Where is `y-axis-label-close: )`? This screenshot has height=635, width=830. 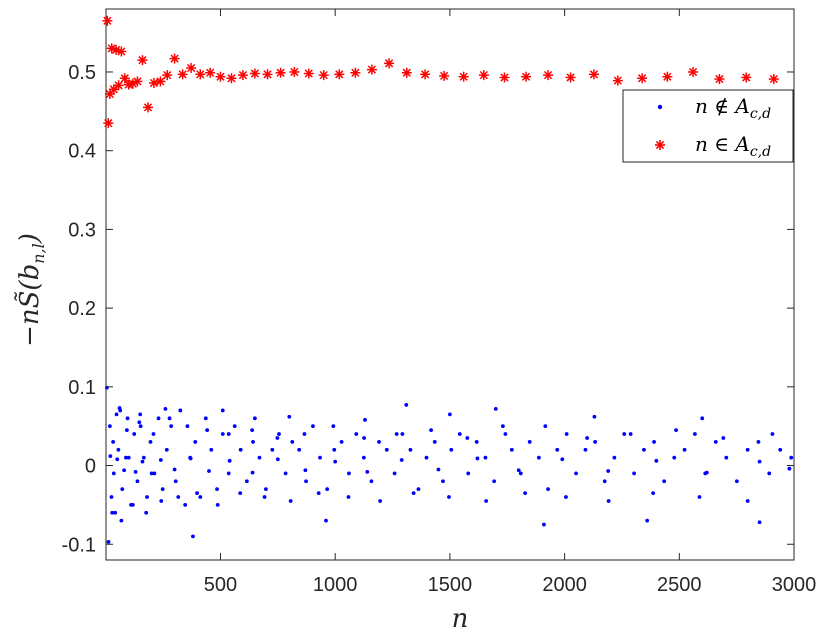 y-axis-label-close: ) is located at coordinates (30, 238).